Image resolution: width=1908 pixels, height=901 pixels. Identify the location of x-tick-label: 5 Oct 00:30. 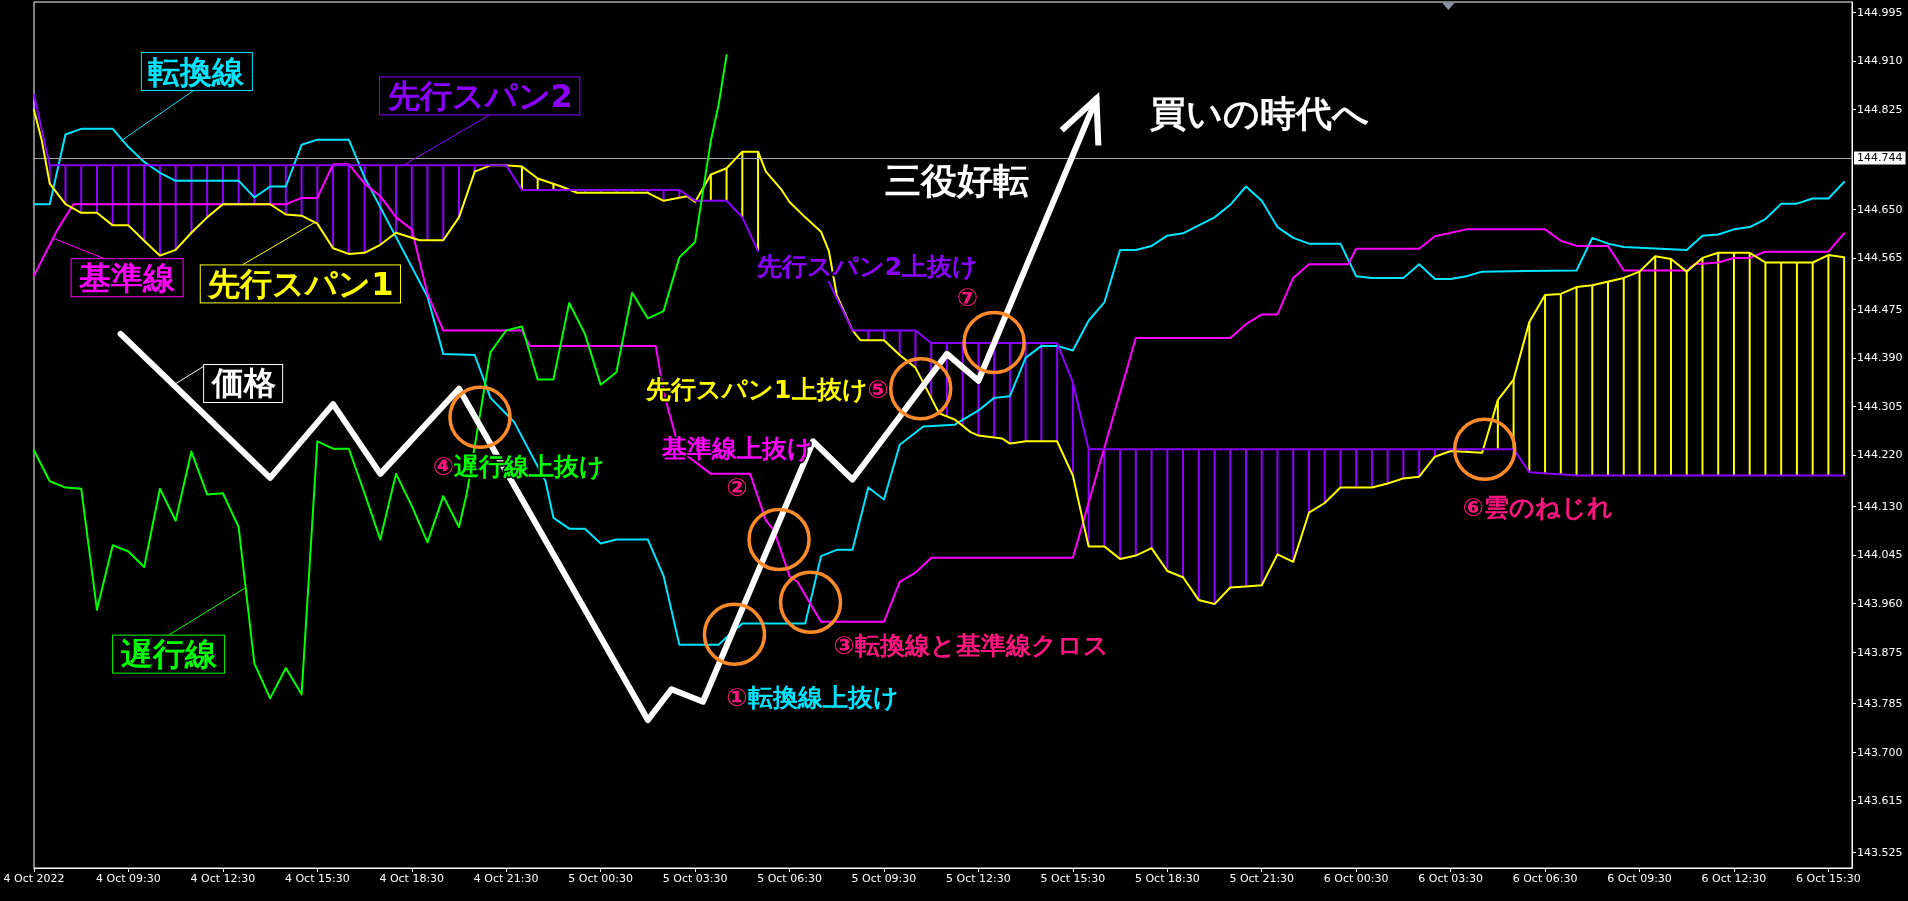
(601, 878).